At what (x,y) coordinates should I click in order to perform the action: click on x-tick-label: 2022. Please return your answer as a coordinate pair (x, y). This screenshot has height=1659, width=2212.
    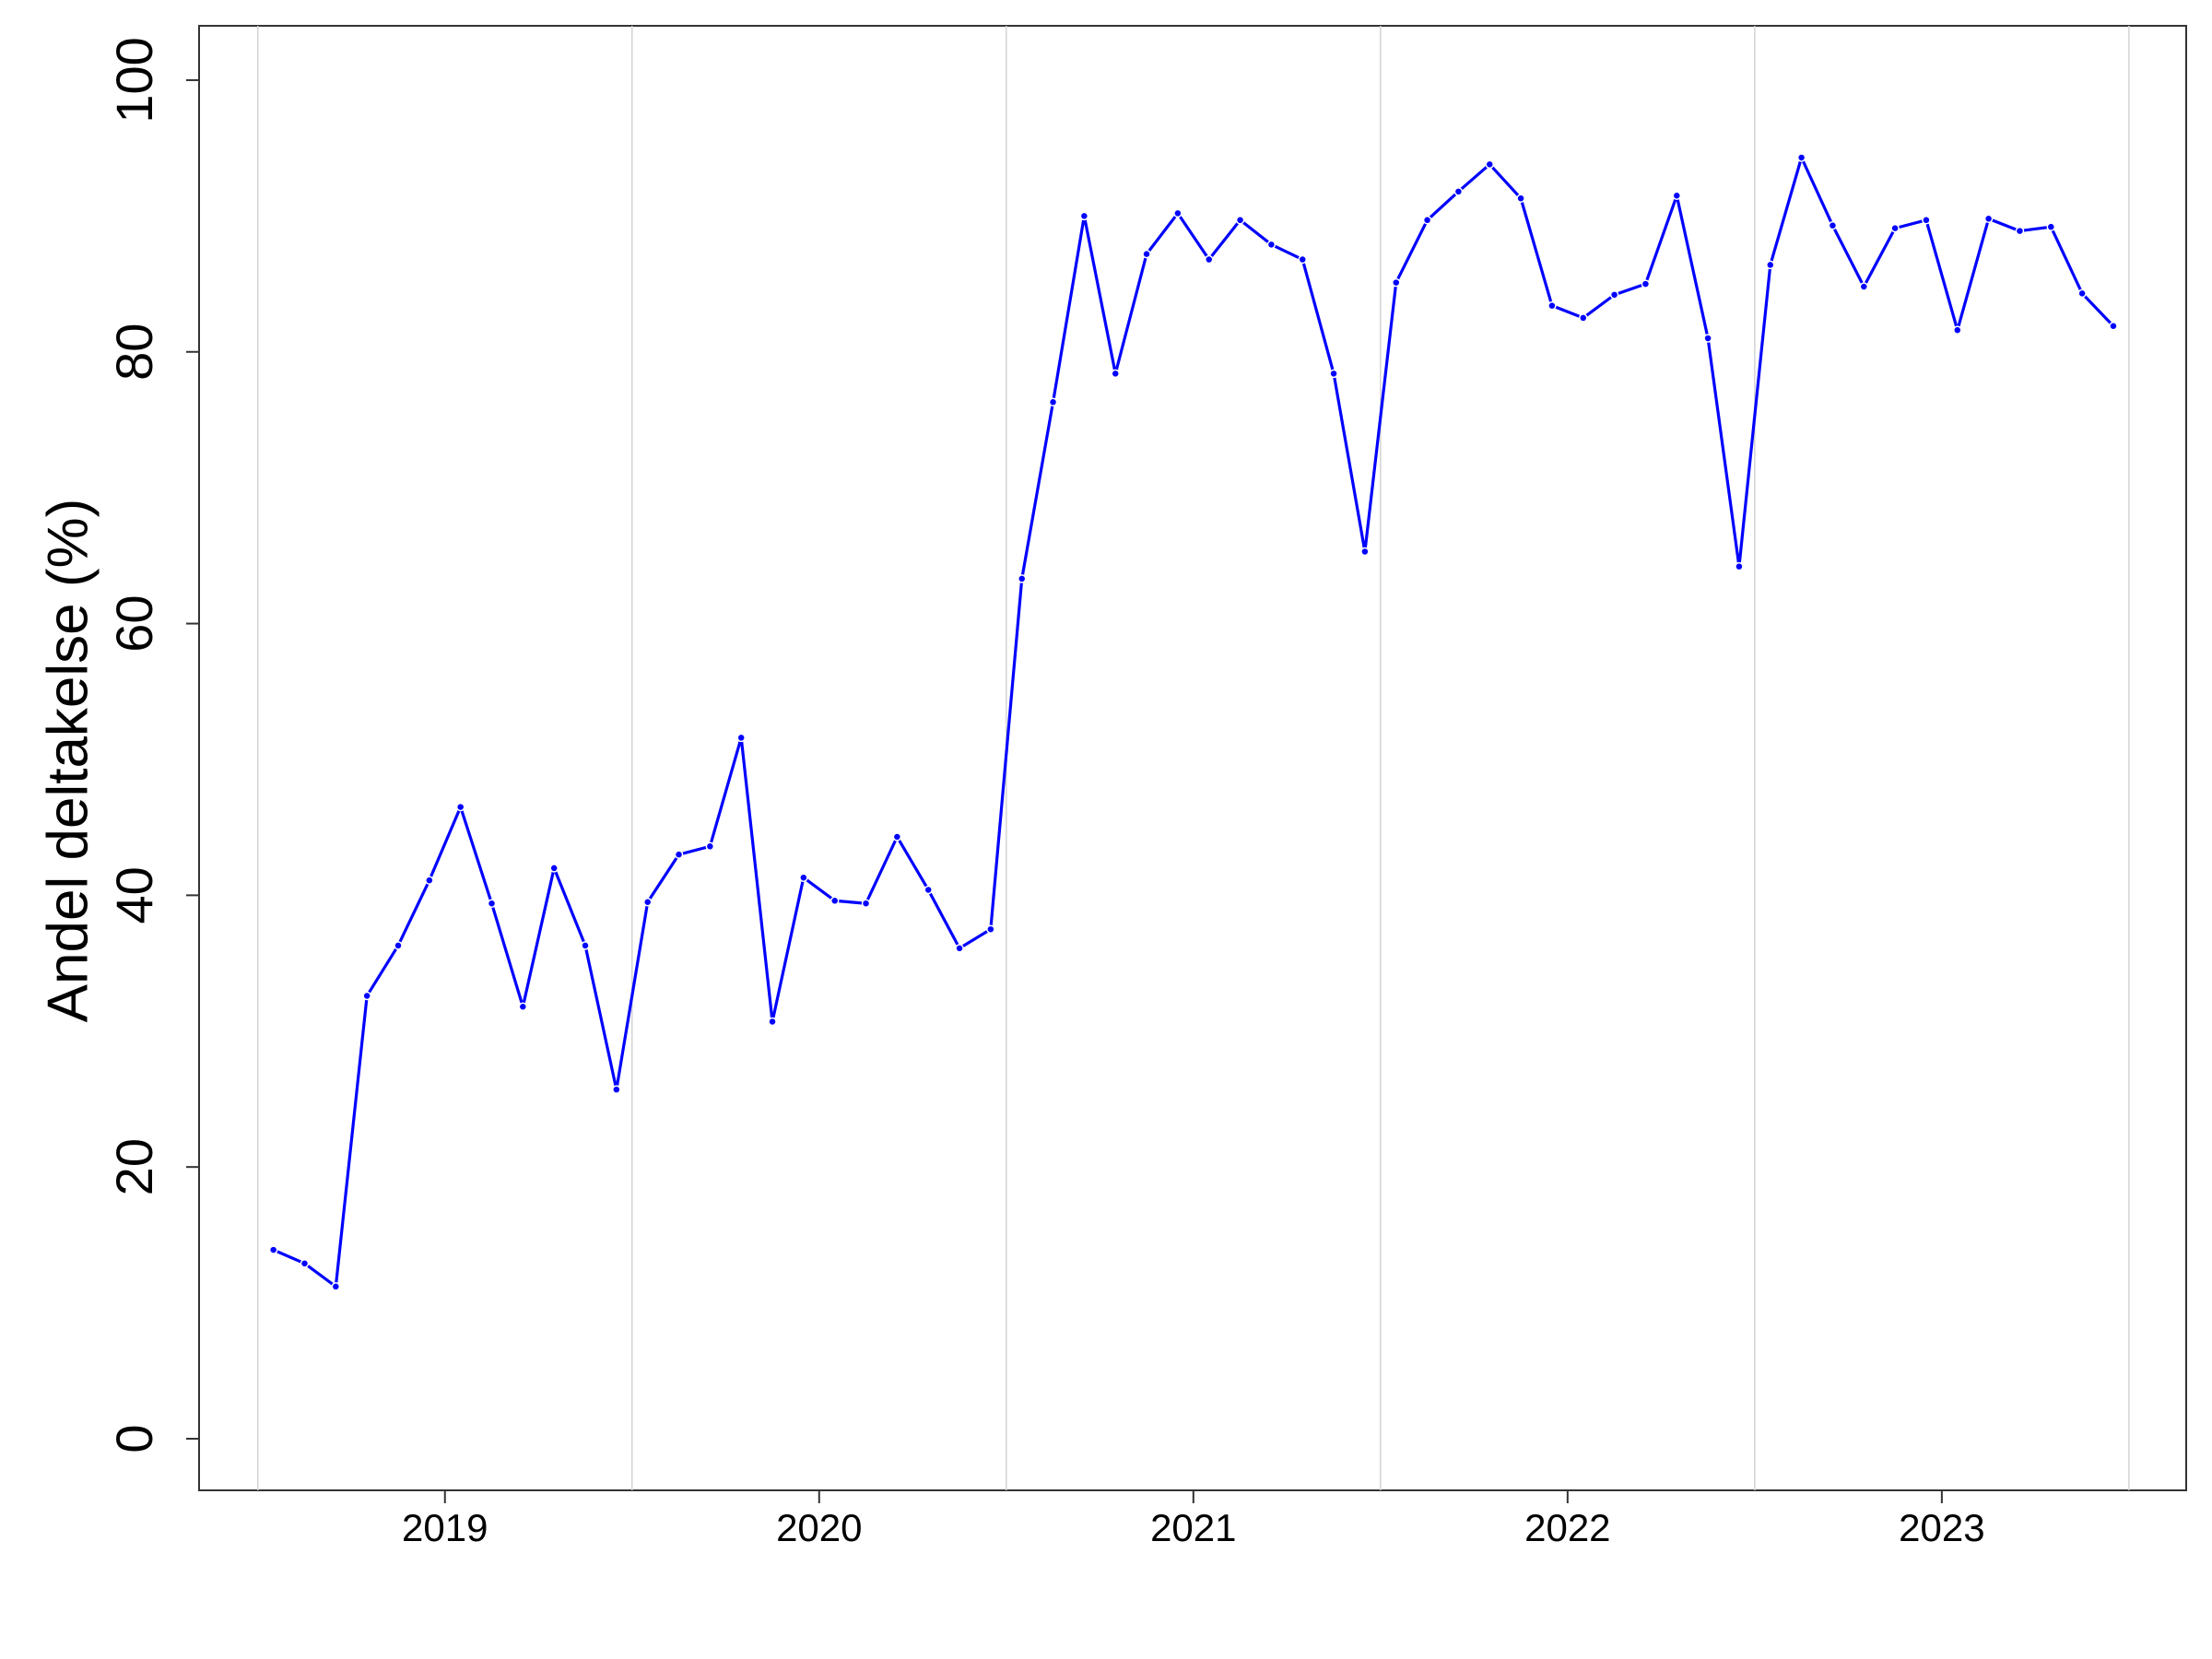
    Looking at the image, I should click on (1567, 1527).